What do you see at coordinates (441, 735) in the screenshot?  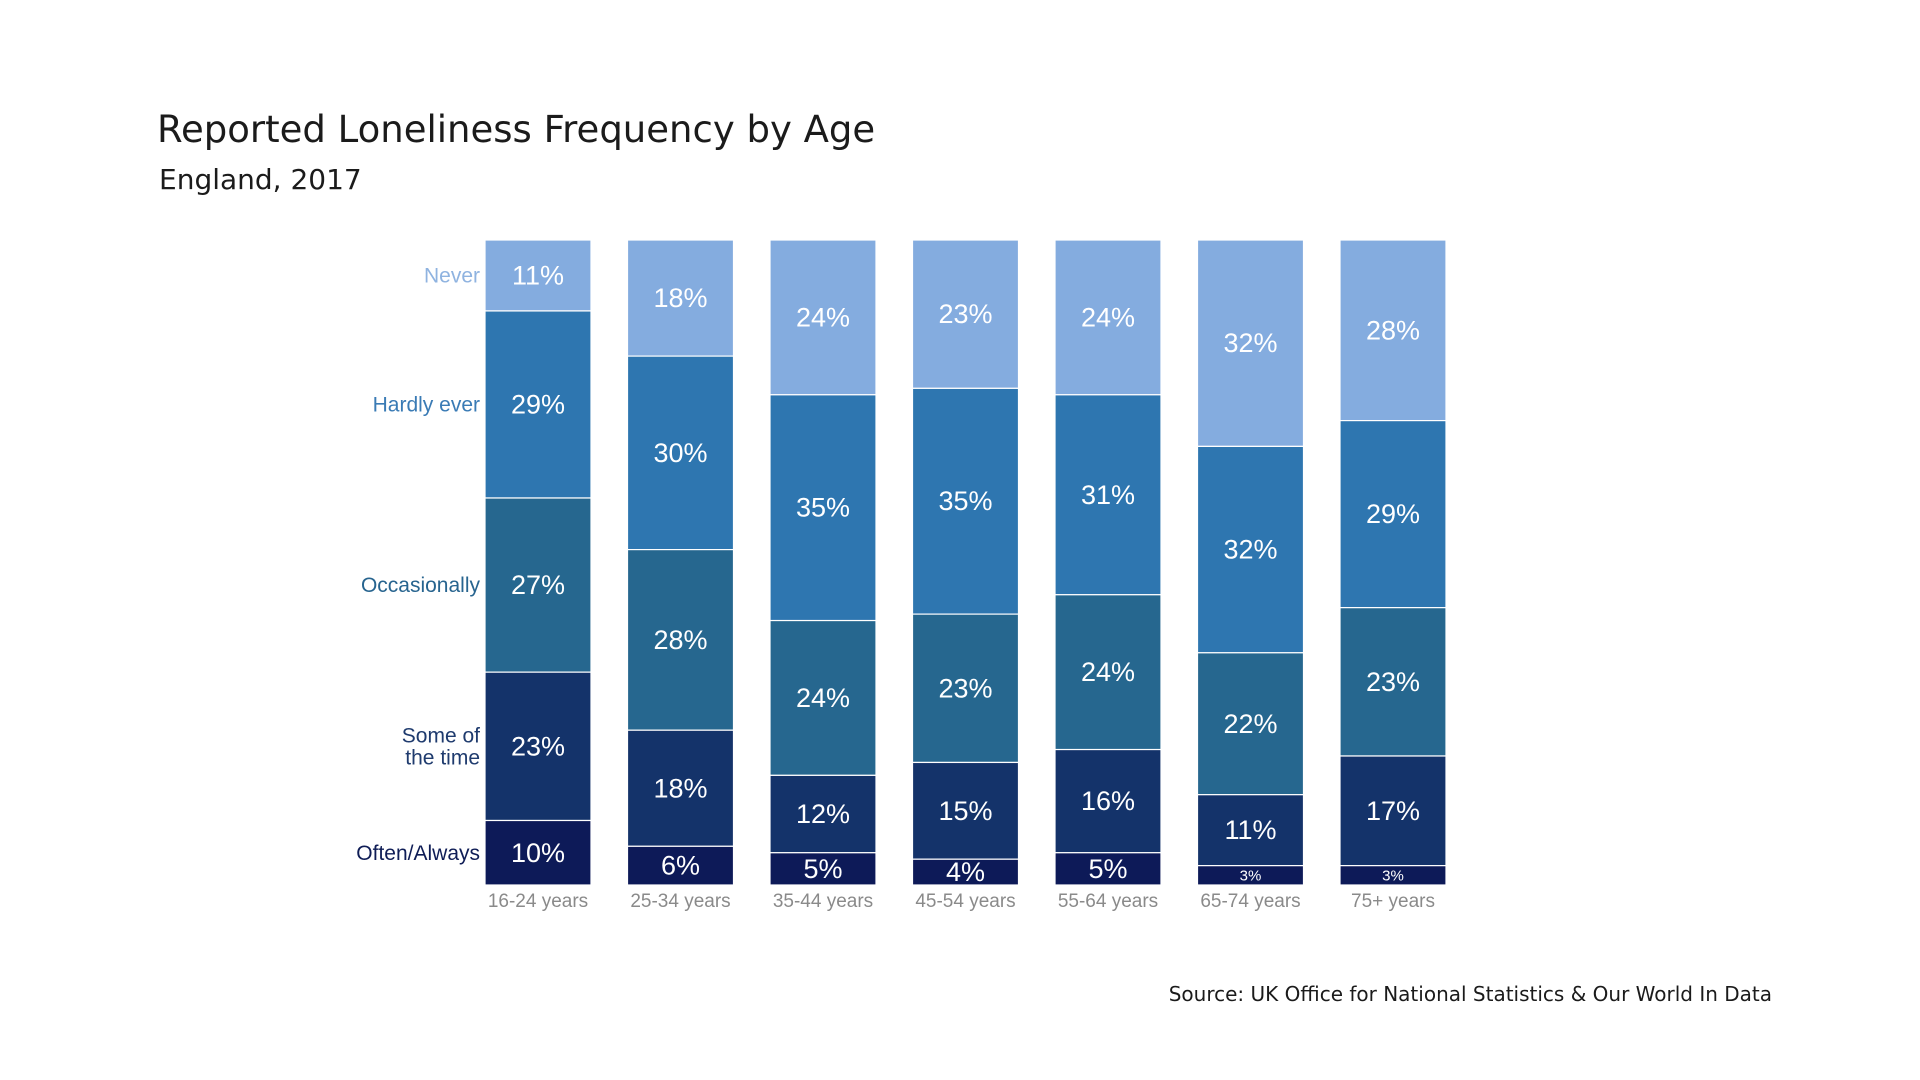 I see `series-label-some-of-the-time-line-1: Some of` at bounding box center [441, 735].